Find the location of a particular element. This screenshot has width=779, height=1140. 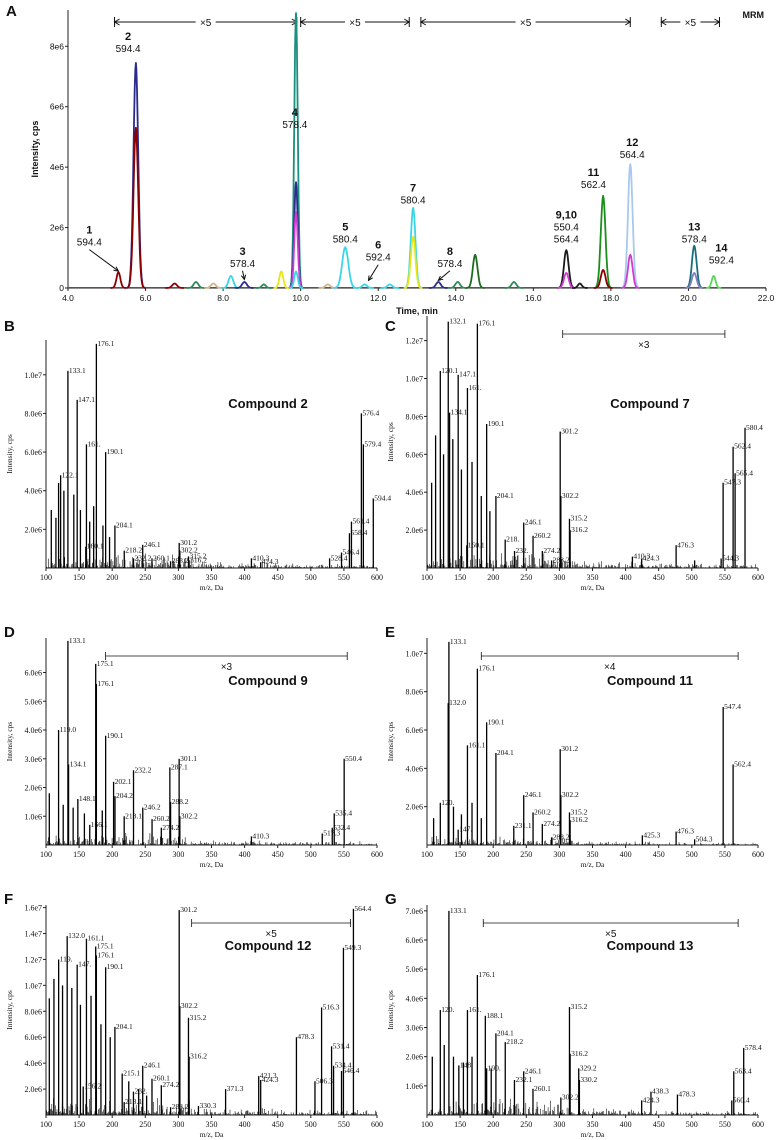

peak-mz-label: 564.4 is located at coordinates (632, 155).